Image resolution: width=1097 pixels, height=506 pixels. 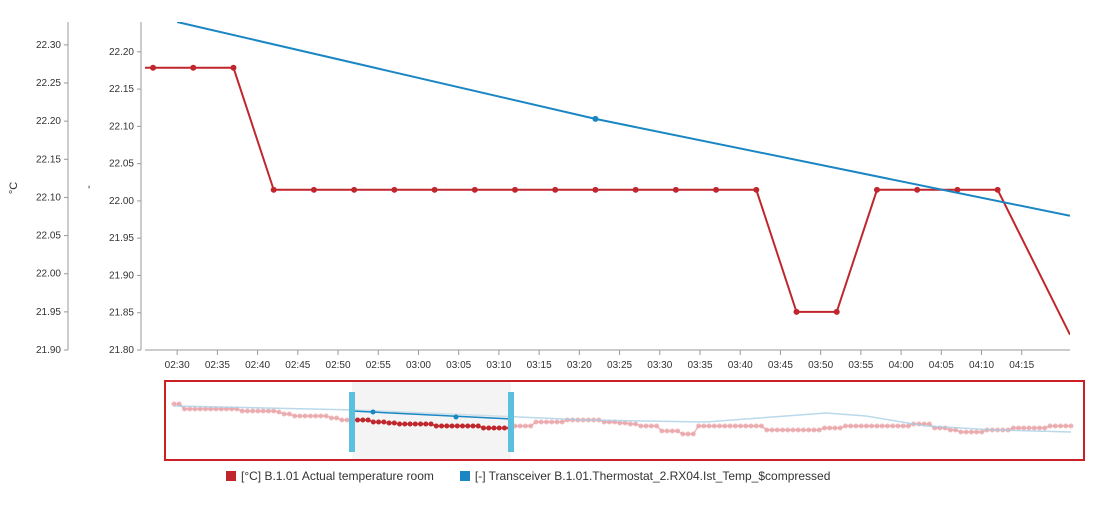 I want to click on legend-swatch-blue, so click(x=464, y=476).